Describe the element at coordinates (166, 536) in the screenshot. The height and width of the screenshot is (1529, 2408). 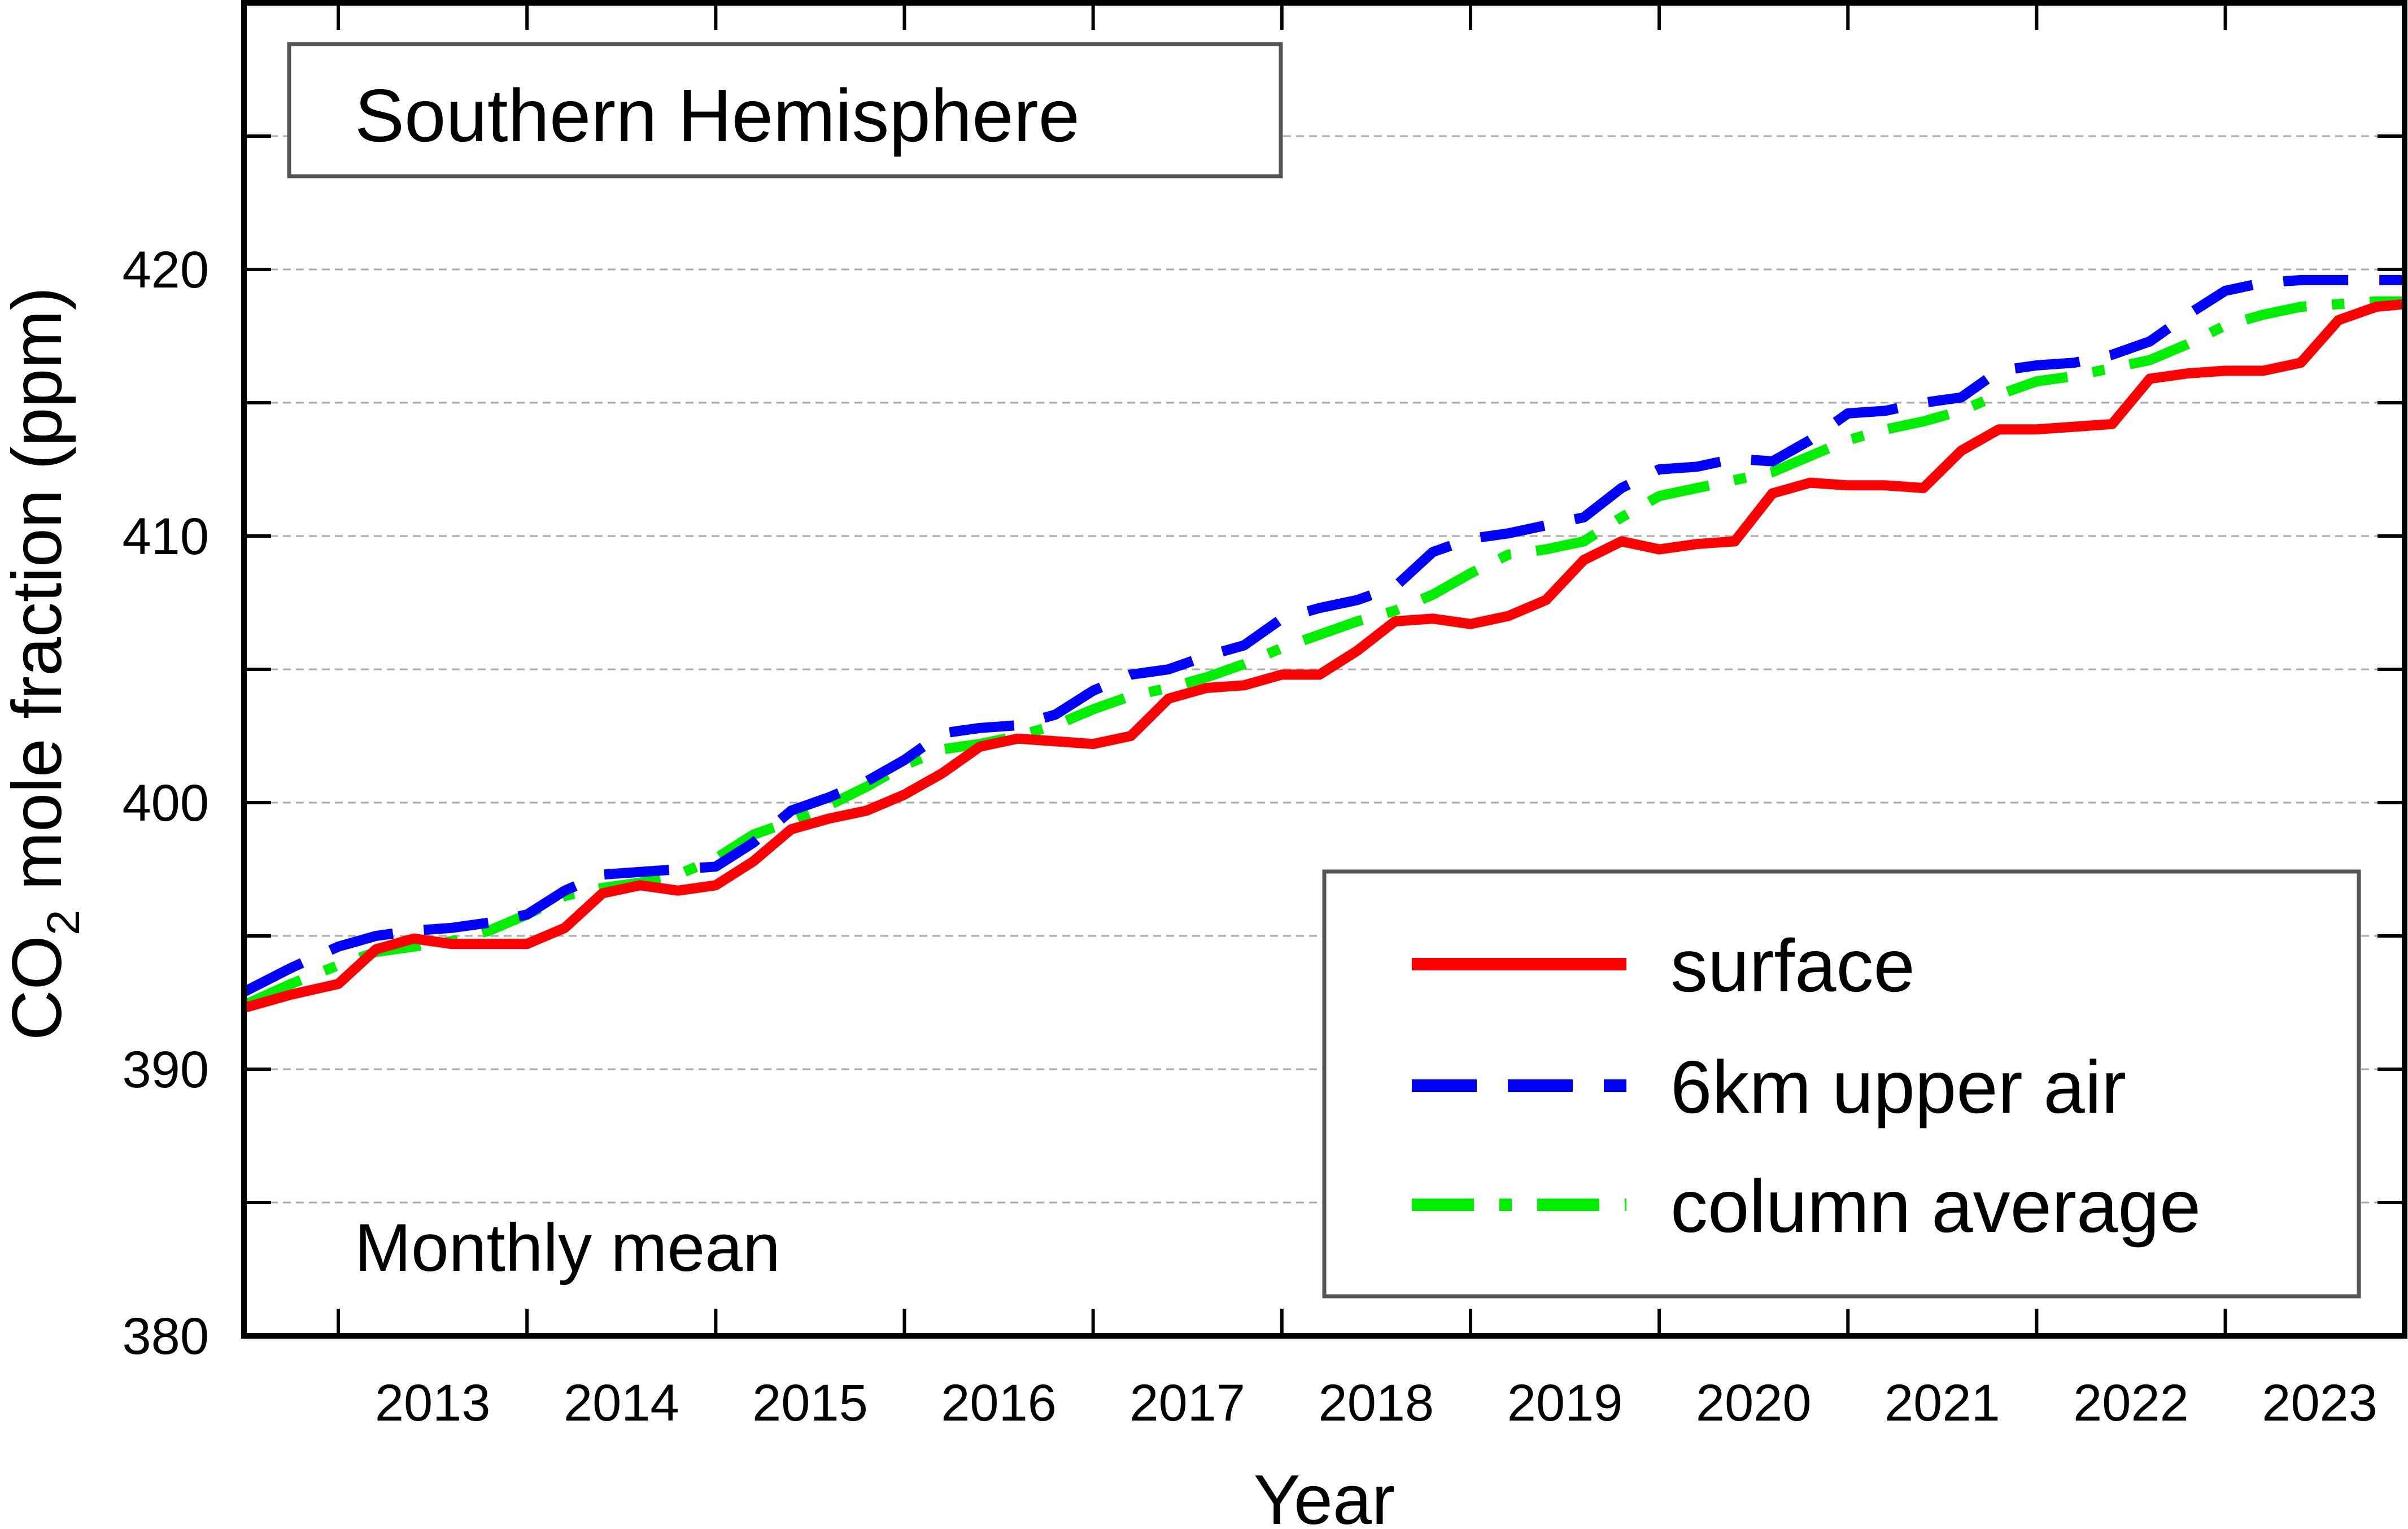
I see `y-tick-label: 410` at that location.